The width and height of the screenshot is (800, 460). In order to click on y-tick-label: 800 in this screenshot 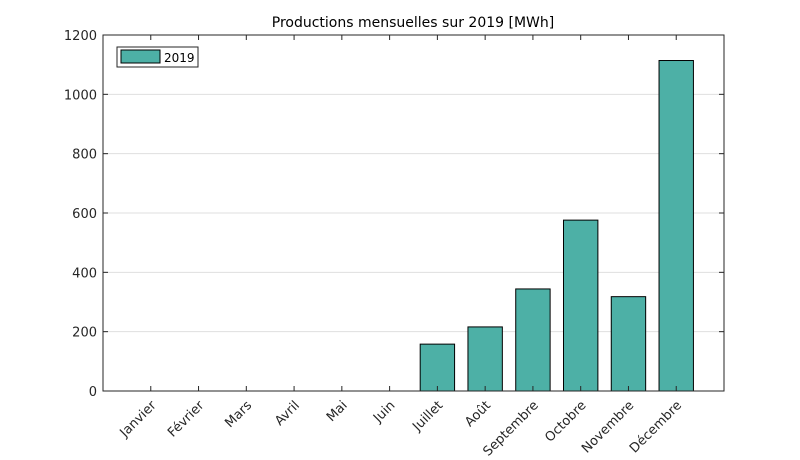, I will do `click(84, 155)`.